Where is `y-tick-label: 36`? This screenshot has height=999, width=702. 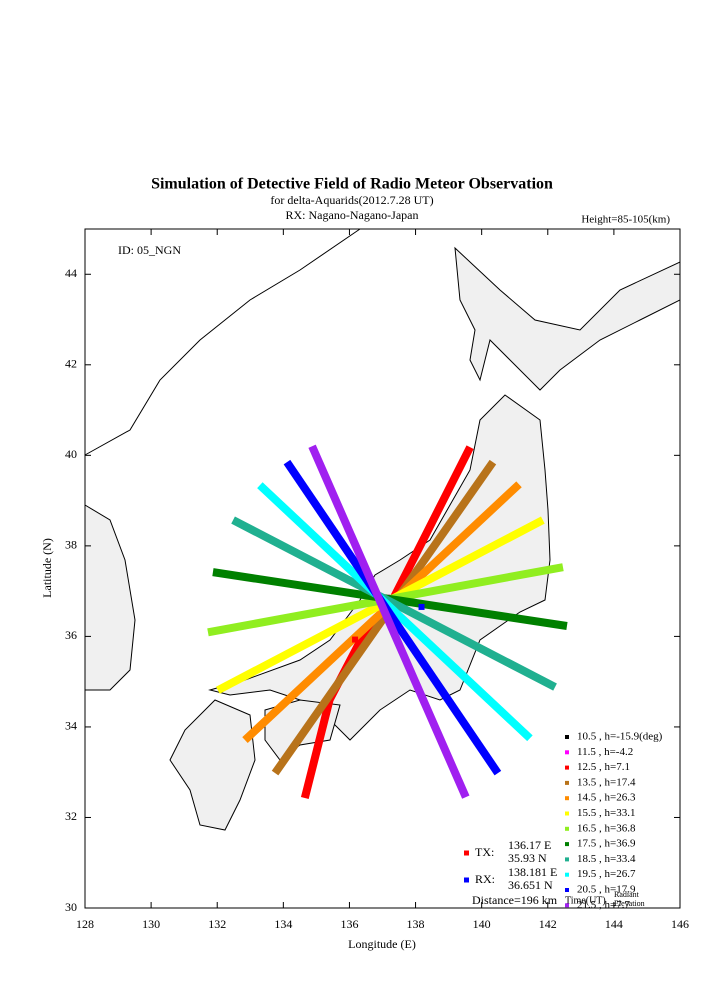
y-tick-label: 36 is located at coordinates (71, 635).